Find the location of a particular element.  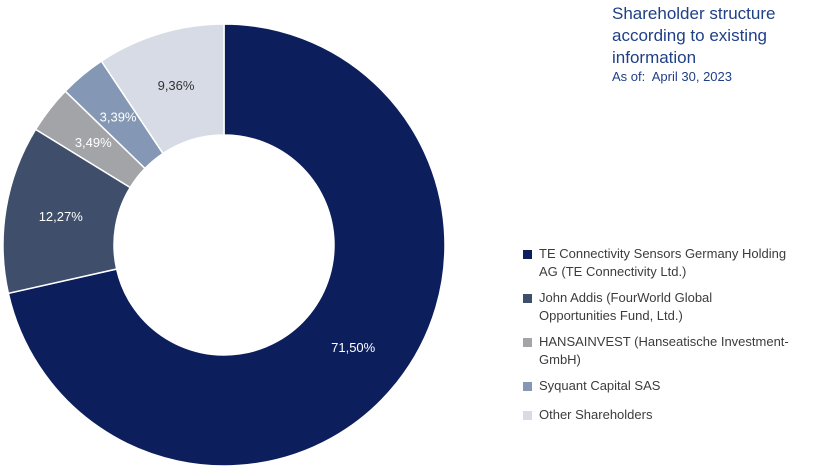

slice-other-shareholders is located at coordinates (162, 89).